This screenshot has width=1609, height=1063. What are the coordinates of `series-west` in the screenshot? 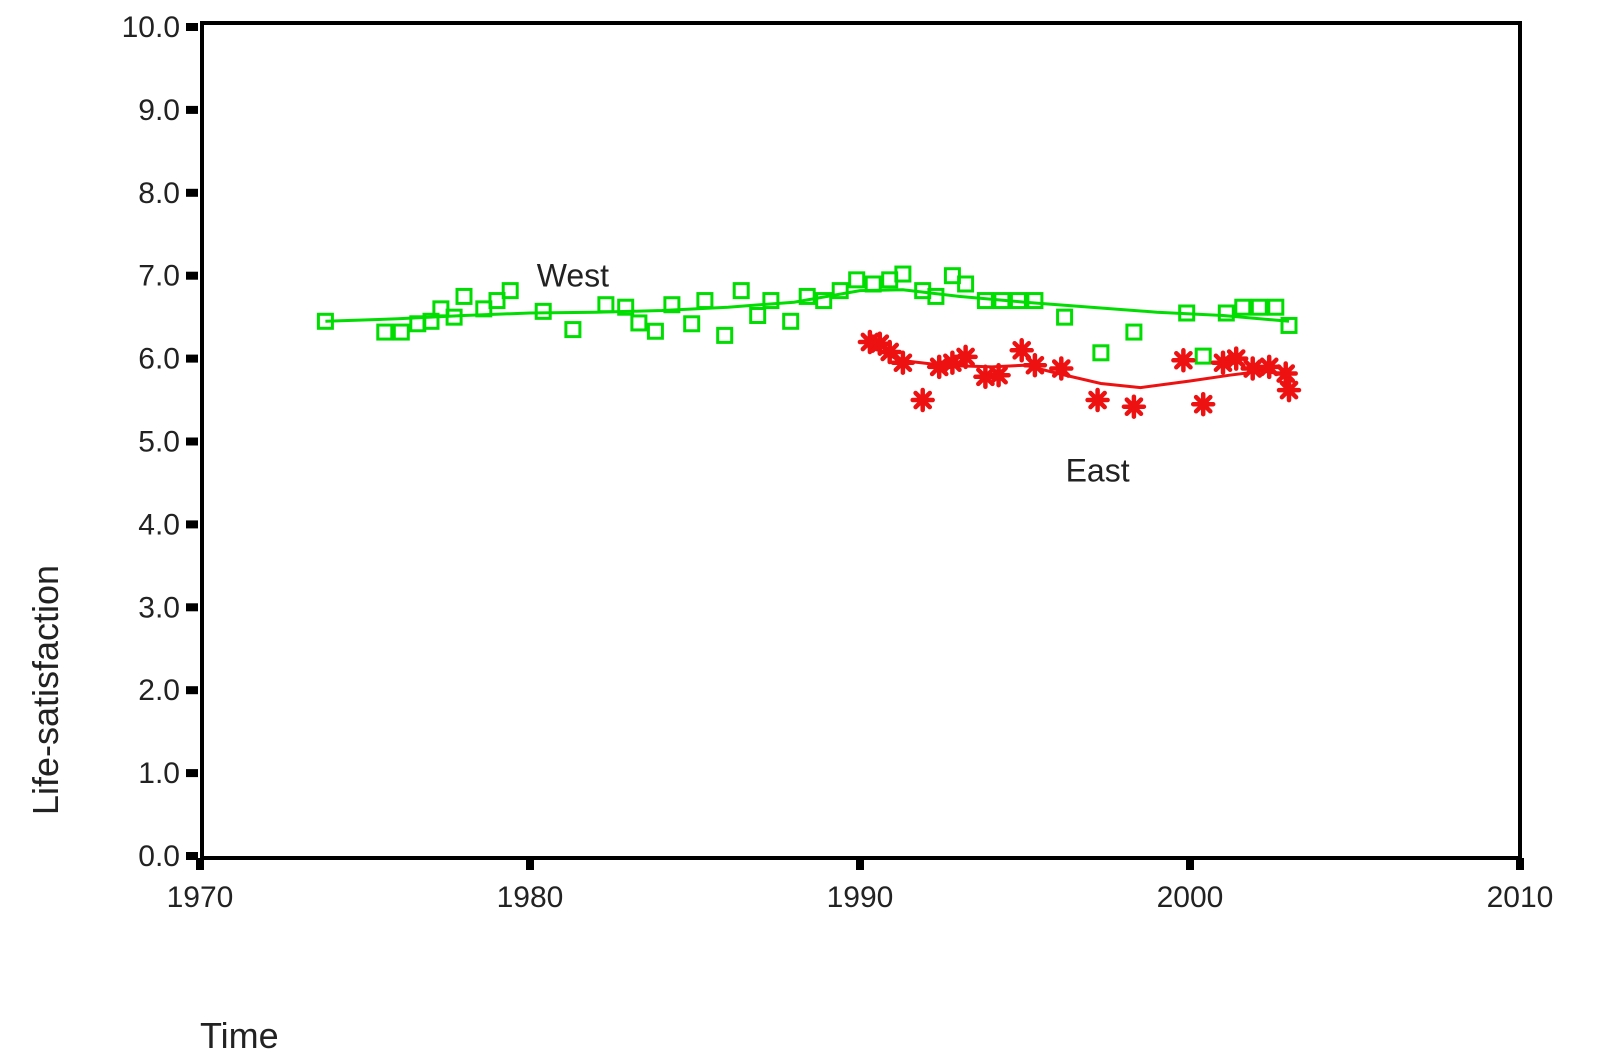 It's located at (807, 315).